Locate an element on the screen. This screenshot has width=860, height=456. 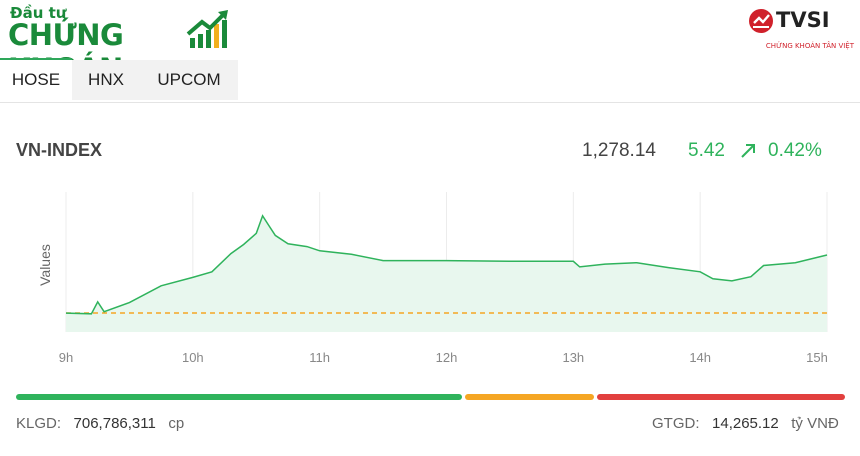
x-tick-label: 13h is located at coordinates (573, 357).